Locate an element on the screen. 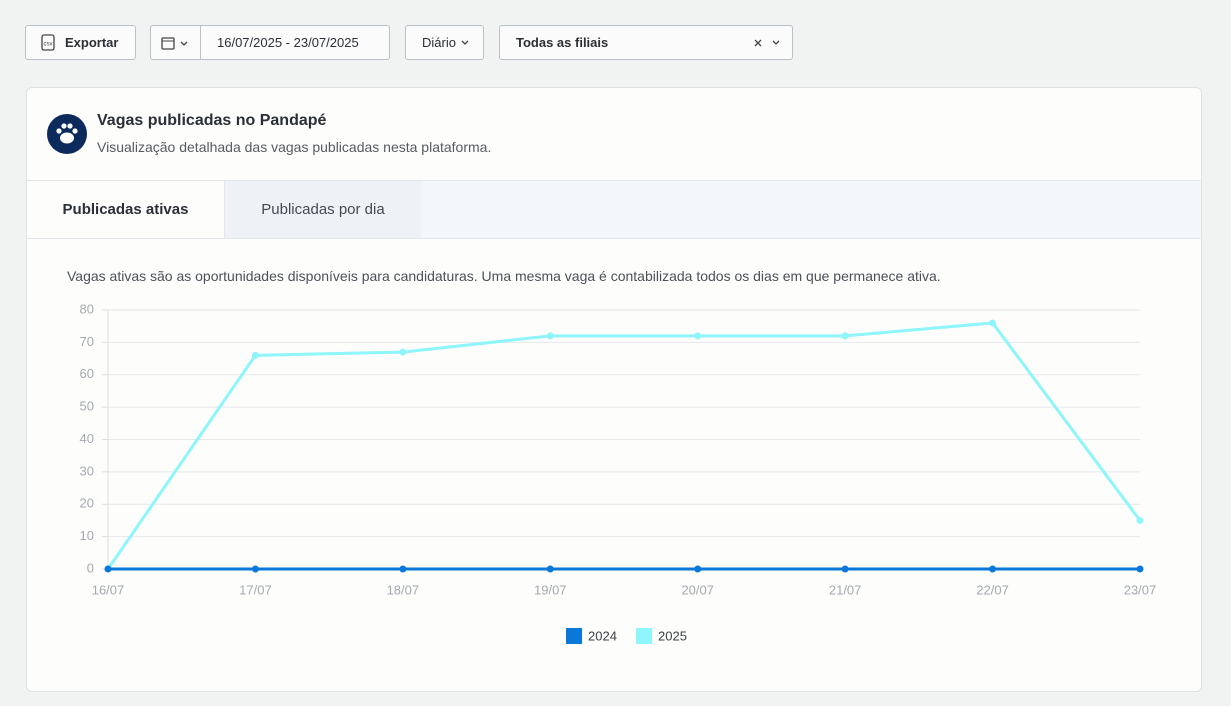  y-tick-label: 50 is located at coordinates (87, 406).